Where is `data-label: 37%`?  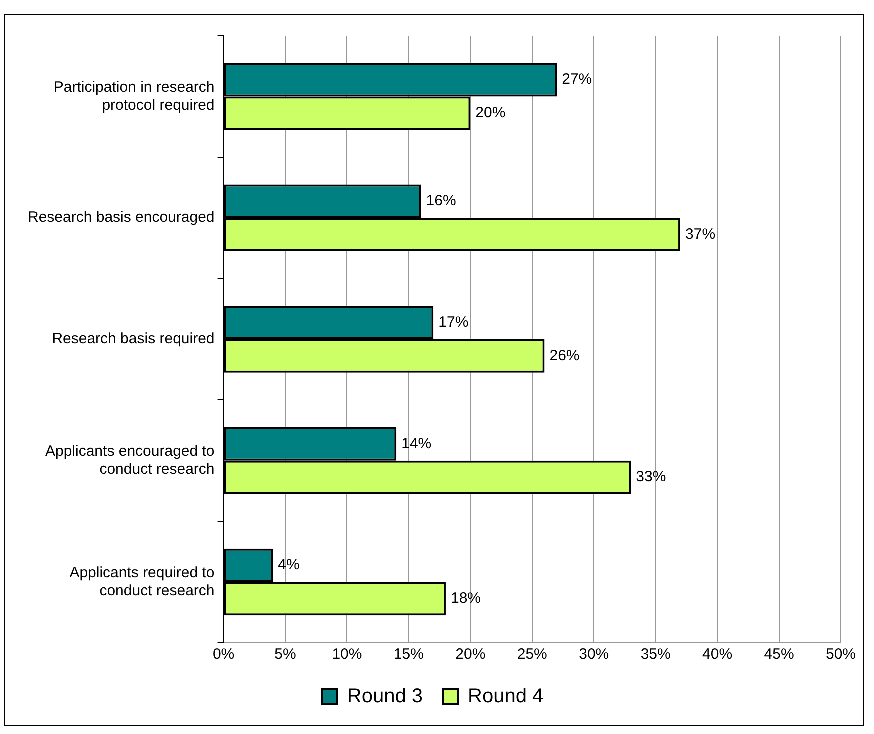
data-label: 37% is located at coordinates (701, 234).